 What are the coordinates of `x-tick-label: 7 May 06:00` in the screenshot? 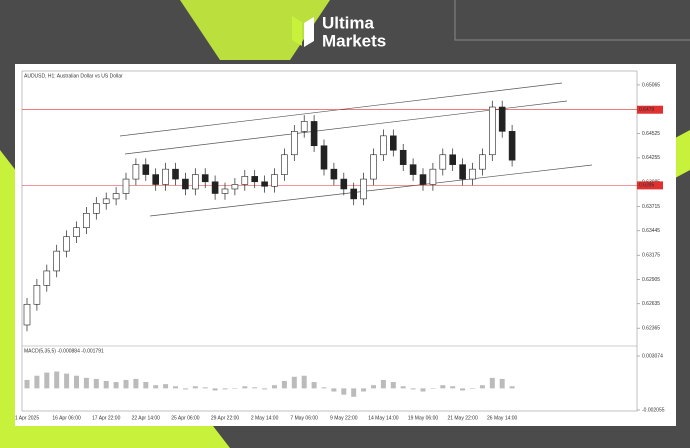 It's located at (304, 418).